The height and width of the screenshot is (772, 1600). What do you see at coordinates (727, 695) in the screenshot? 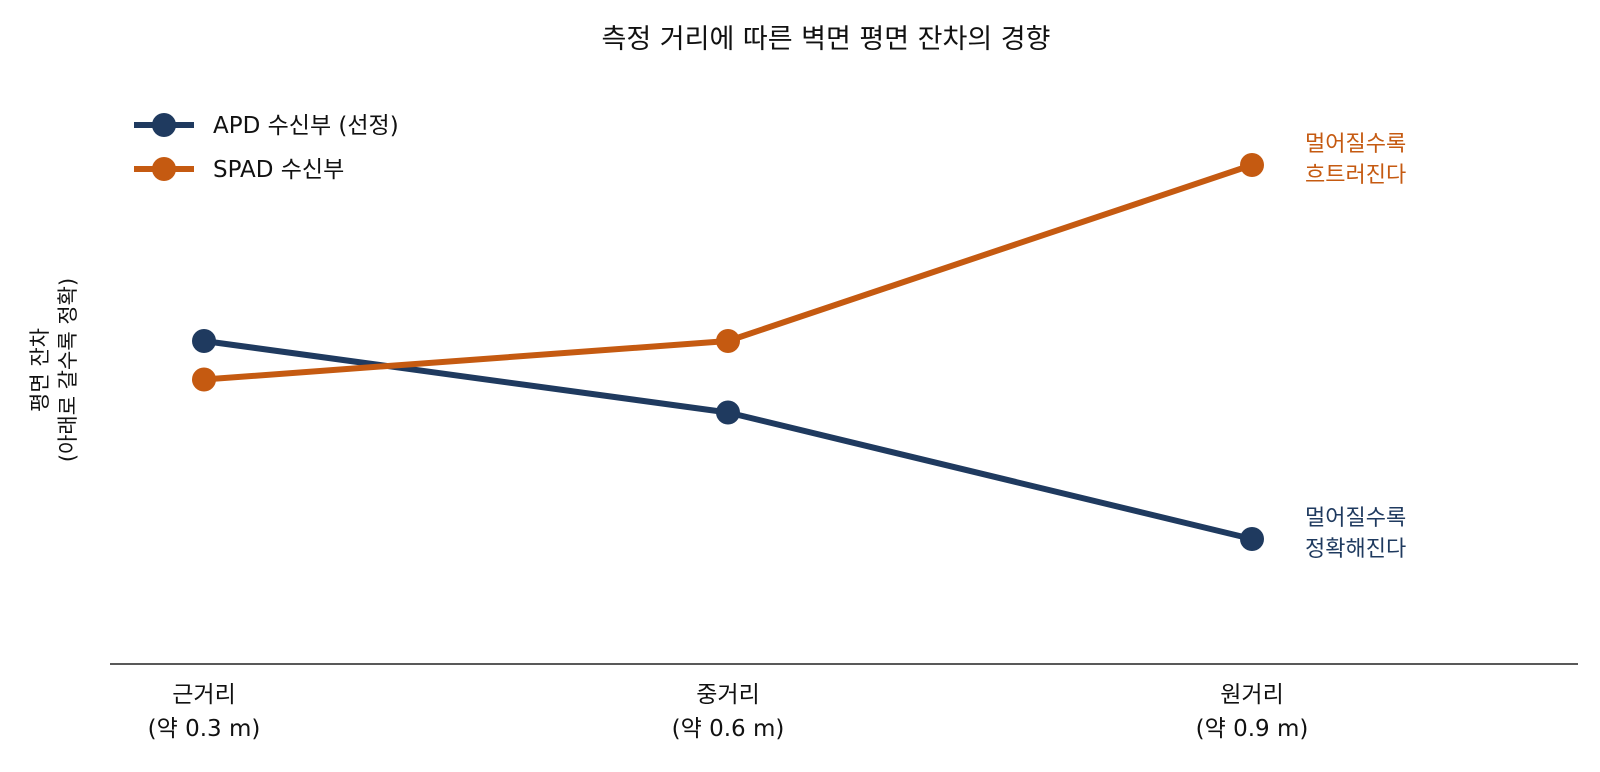
I see `x-tick-label: 중거리` at bounding box center [727, 695].